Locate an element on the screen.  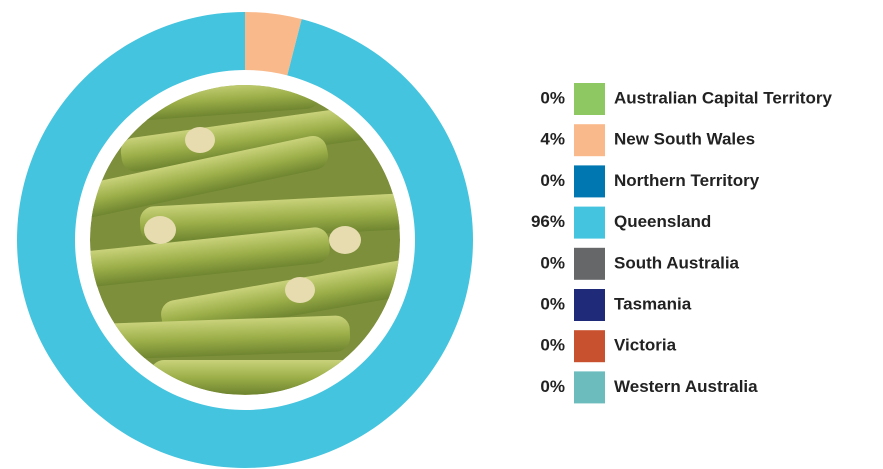
legend-label: Australian Capital Territory is located at coordinates (723, 97).